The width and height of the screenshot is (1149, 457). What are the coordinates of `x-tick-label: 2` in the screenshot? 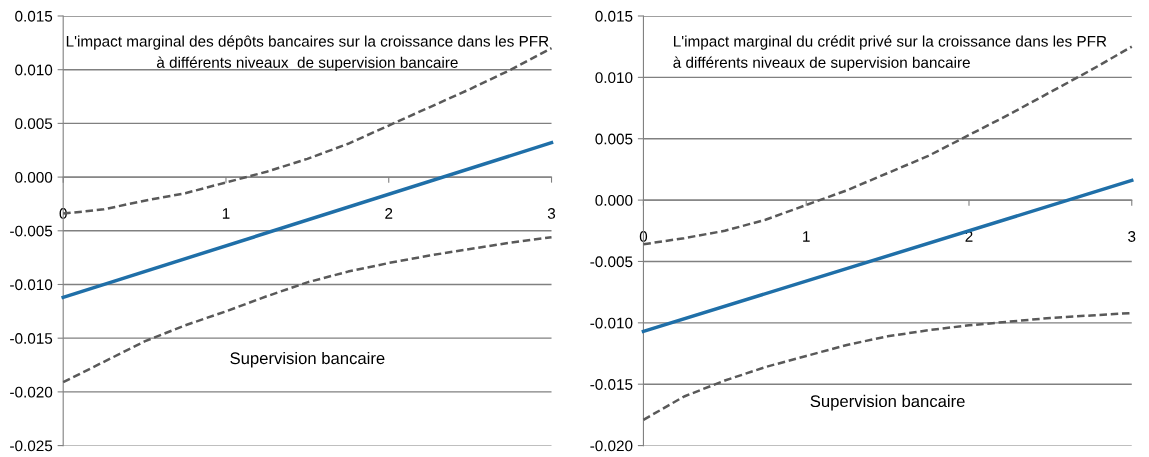 It's located at (389, 213).